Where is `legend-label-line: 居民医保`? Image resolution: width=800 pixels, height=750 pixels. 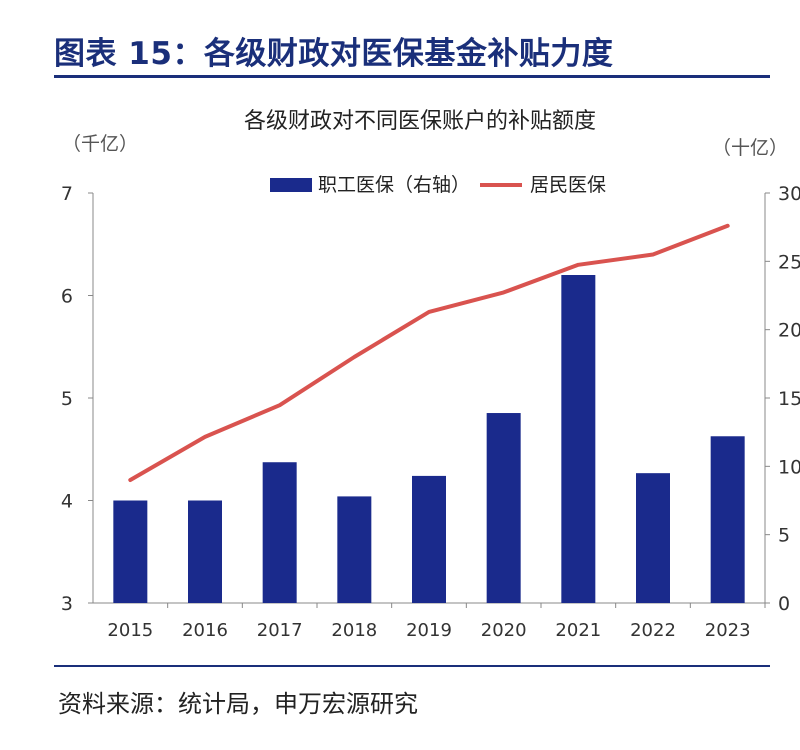 legend-label-line: 居民医保 is located at coordinates (568, 185).